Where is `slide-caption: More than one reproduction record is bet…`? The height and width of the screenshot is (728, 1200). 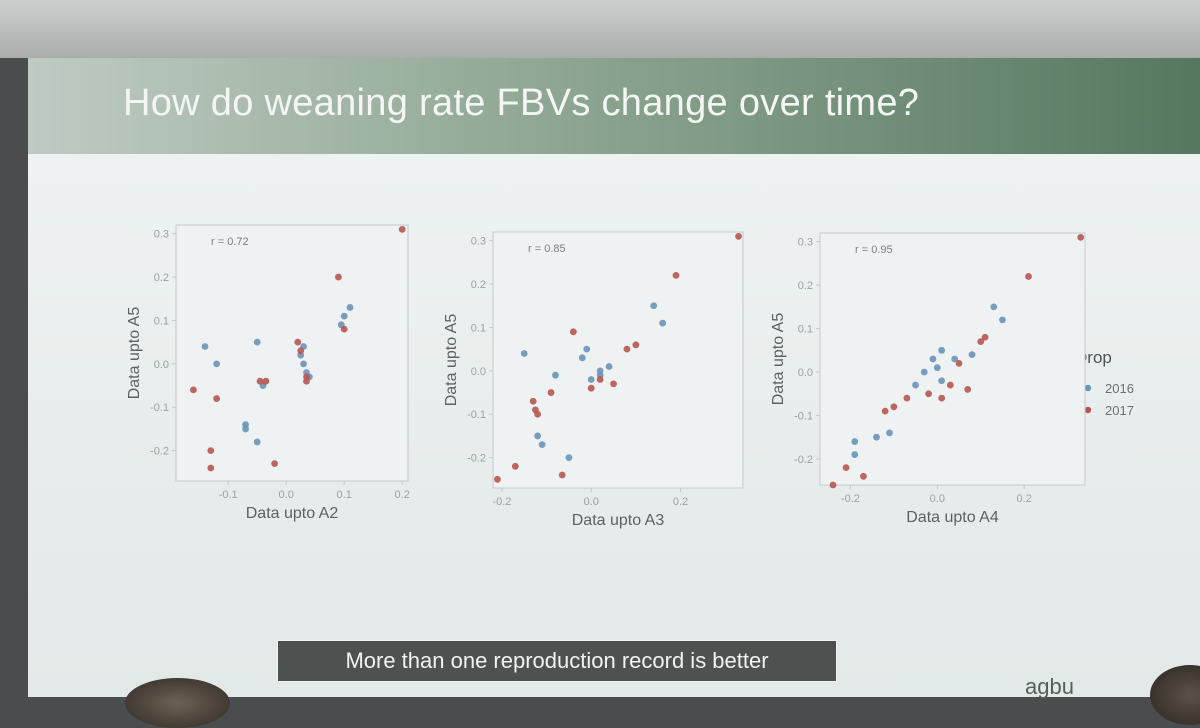
slide-caption: More than one reproduction record is bet… is located at coordinates (557, 660).